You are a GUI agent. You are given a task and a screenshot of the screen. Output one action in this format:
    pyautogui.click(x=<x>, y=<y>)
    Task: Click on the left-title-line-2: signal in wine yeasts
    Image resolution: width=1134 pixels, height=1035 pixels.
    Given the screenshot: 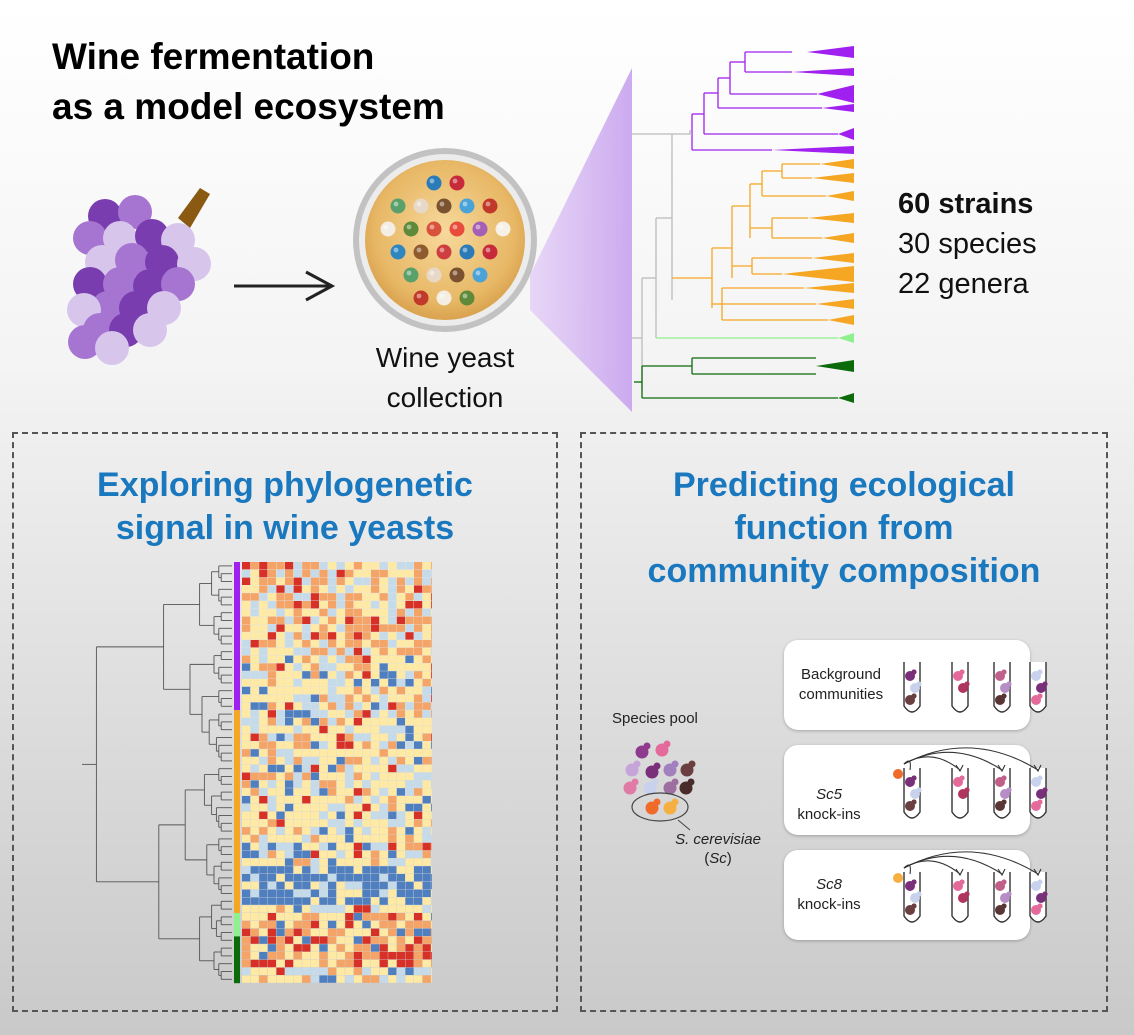 What is the action you would take?
    pyautogui.click(x=285, y=528)
    